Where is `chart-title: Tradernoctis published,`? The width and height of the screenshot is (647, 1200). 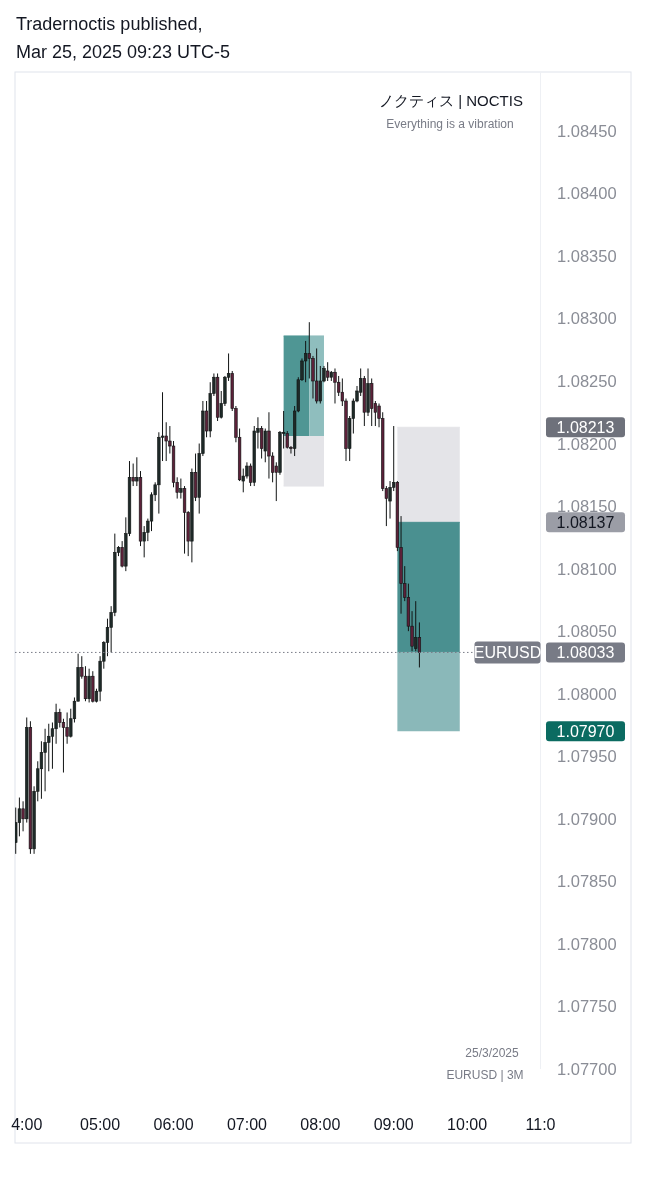 chart-title: Tradernoctis published, is located at coordinates (109, 24).